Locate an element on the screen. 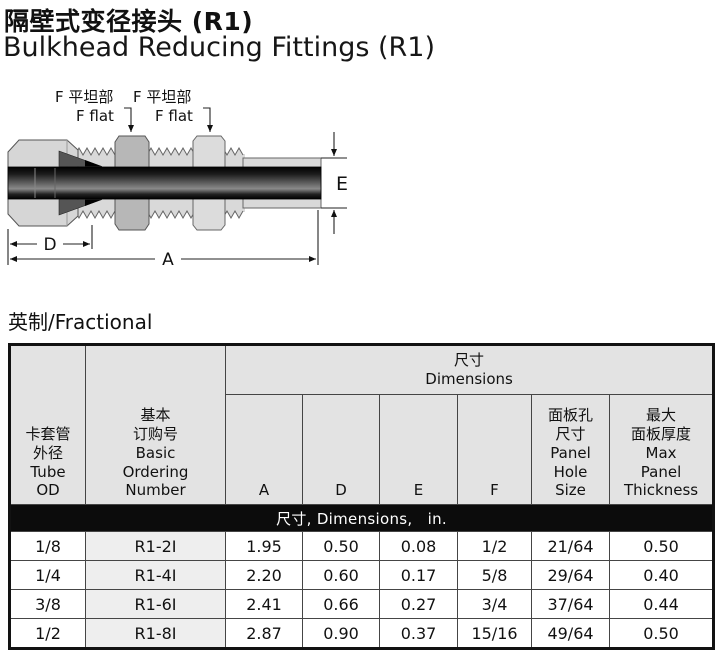  fitting-cross-section-diagram: F 平坦部 F flat F 平坦部 F flat E D A is located at coordinates (177, 178).